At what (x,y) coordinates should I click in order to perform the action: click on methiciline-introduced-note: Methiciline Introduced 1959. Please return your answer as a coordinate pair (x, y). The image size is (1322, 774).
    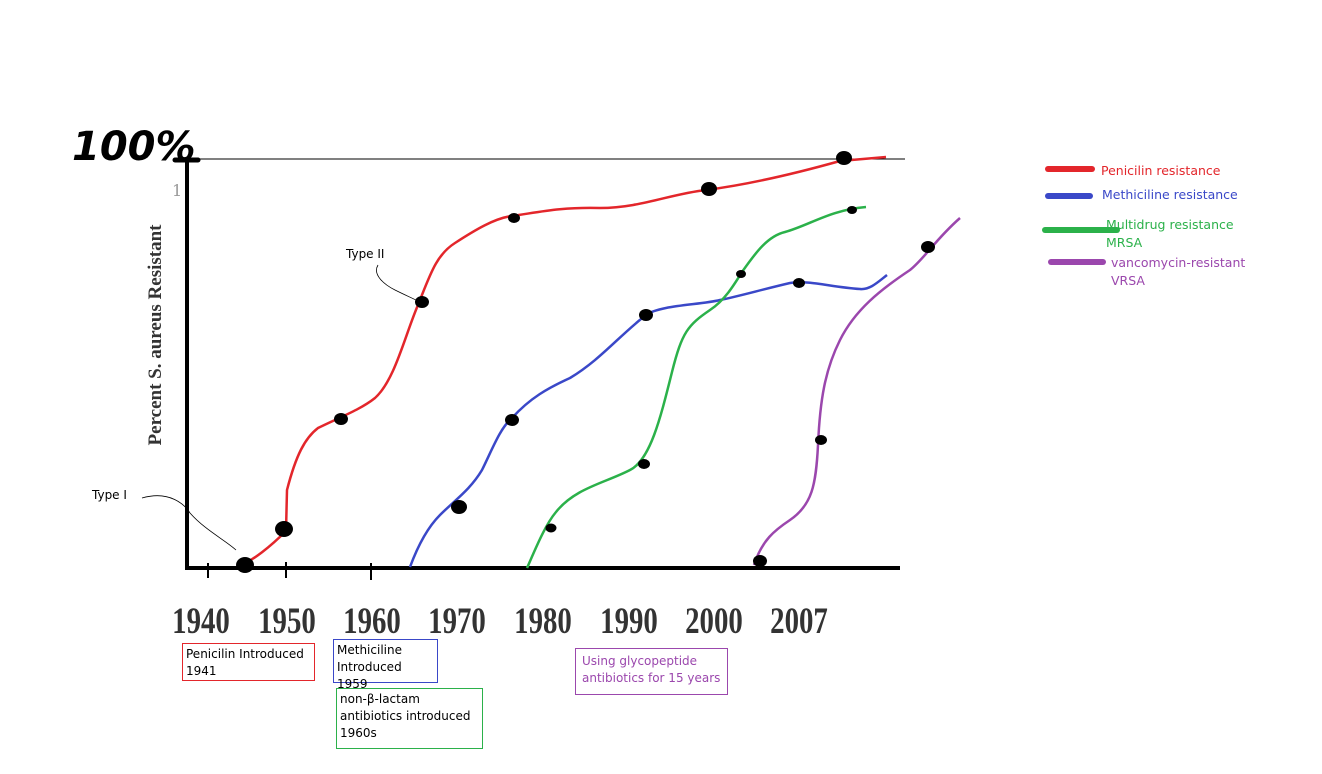
    Looking at the image, I should click on (385, 665).